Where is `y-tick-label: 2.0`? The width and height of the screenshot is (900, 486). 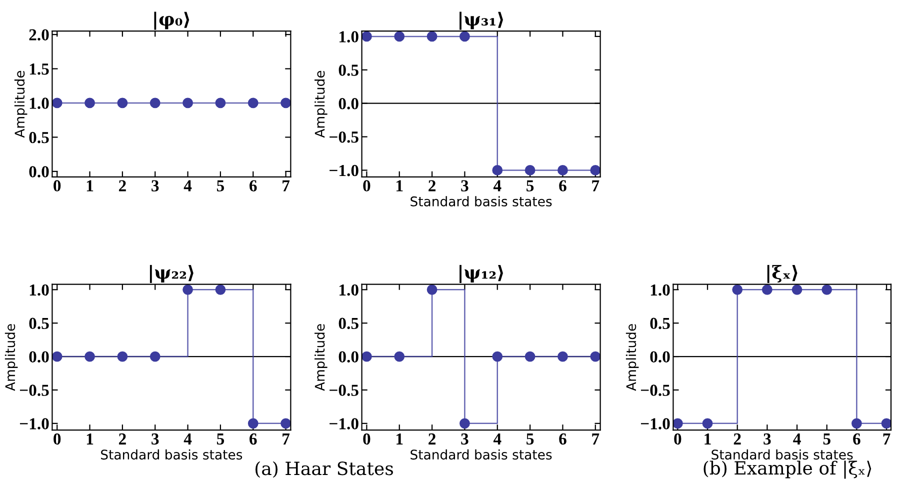 y-tick-label: 2.0 is located at coordinates (39, 35).